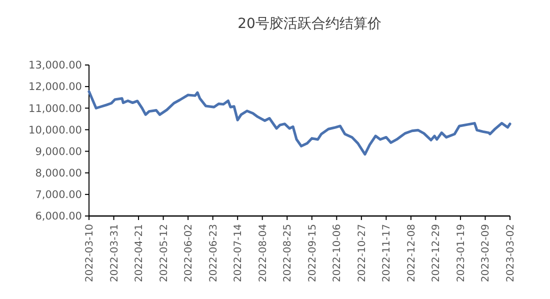  What do you see at coordinates (362, 253) in the screenshot?
I see `x-tick-label: 2022-10-27` at bounding box center [362, 253].